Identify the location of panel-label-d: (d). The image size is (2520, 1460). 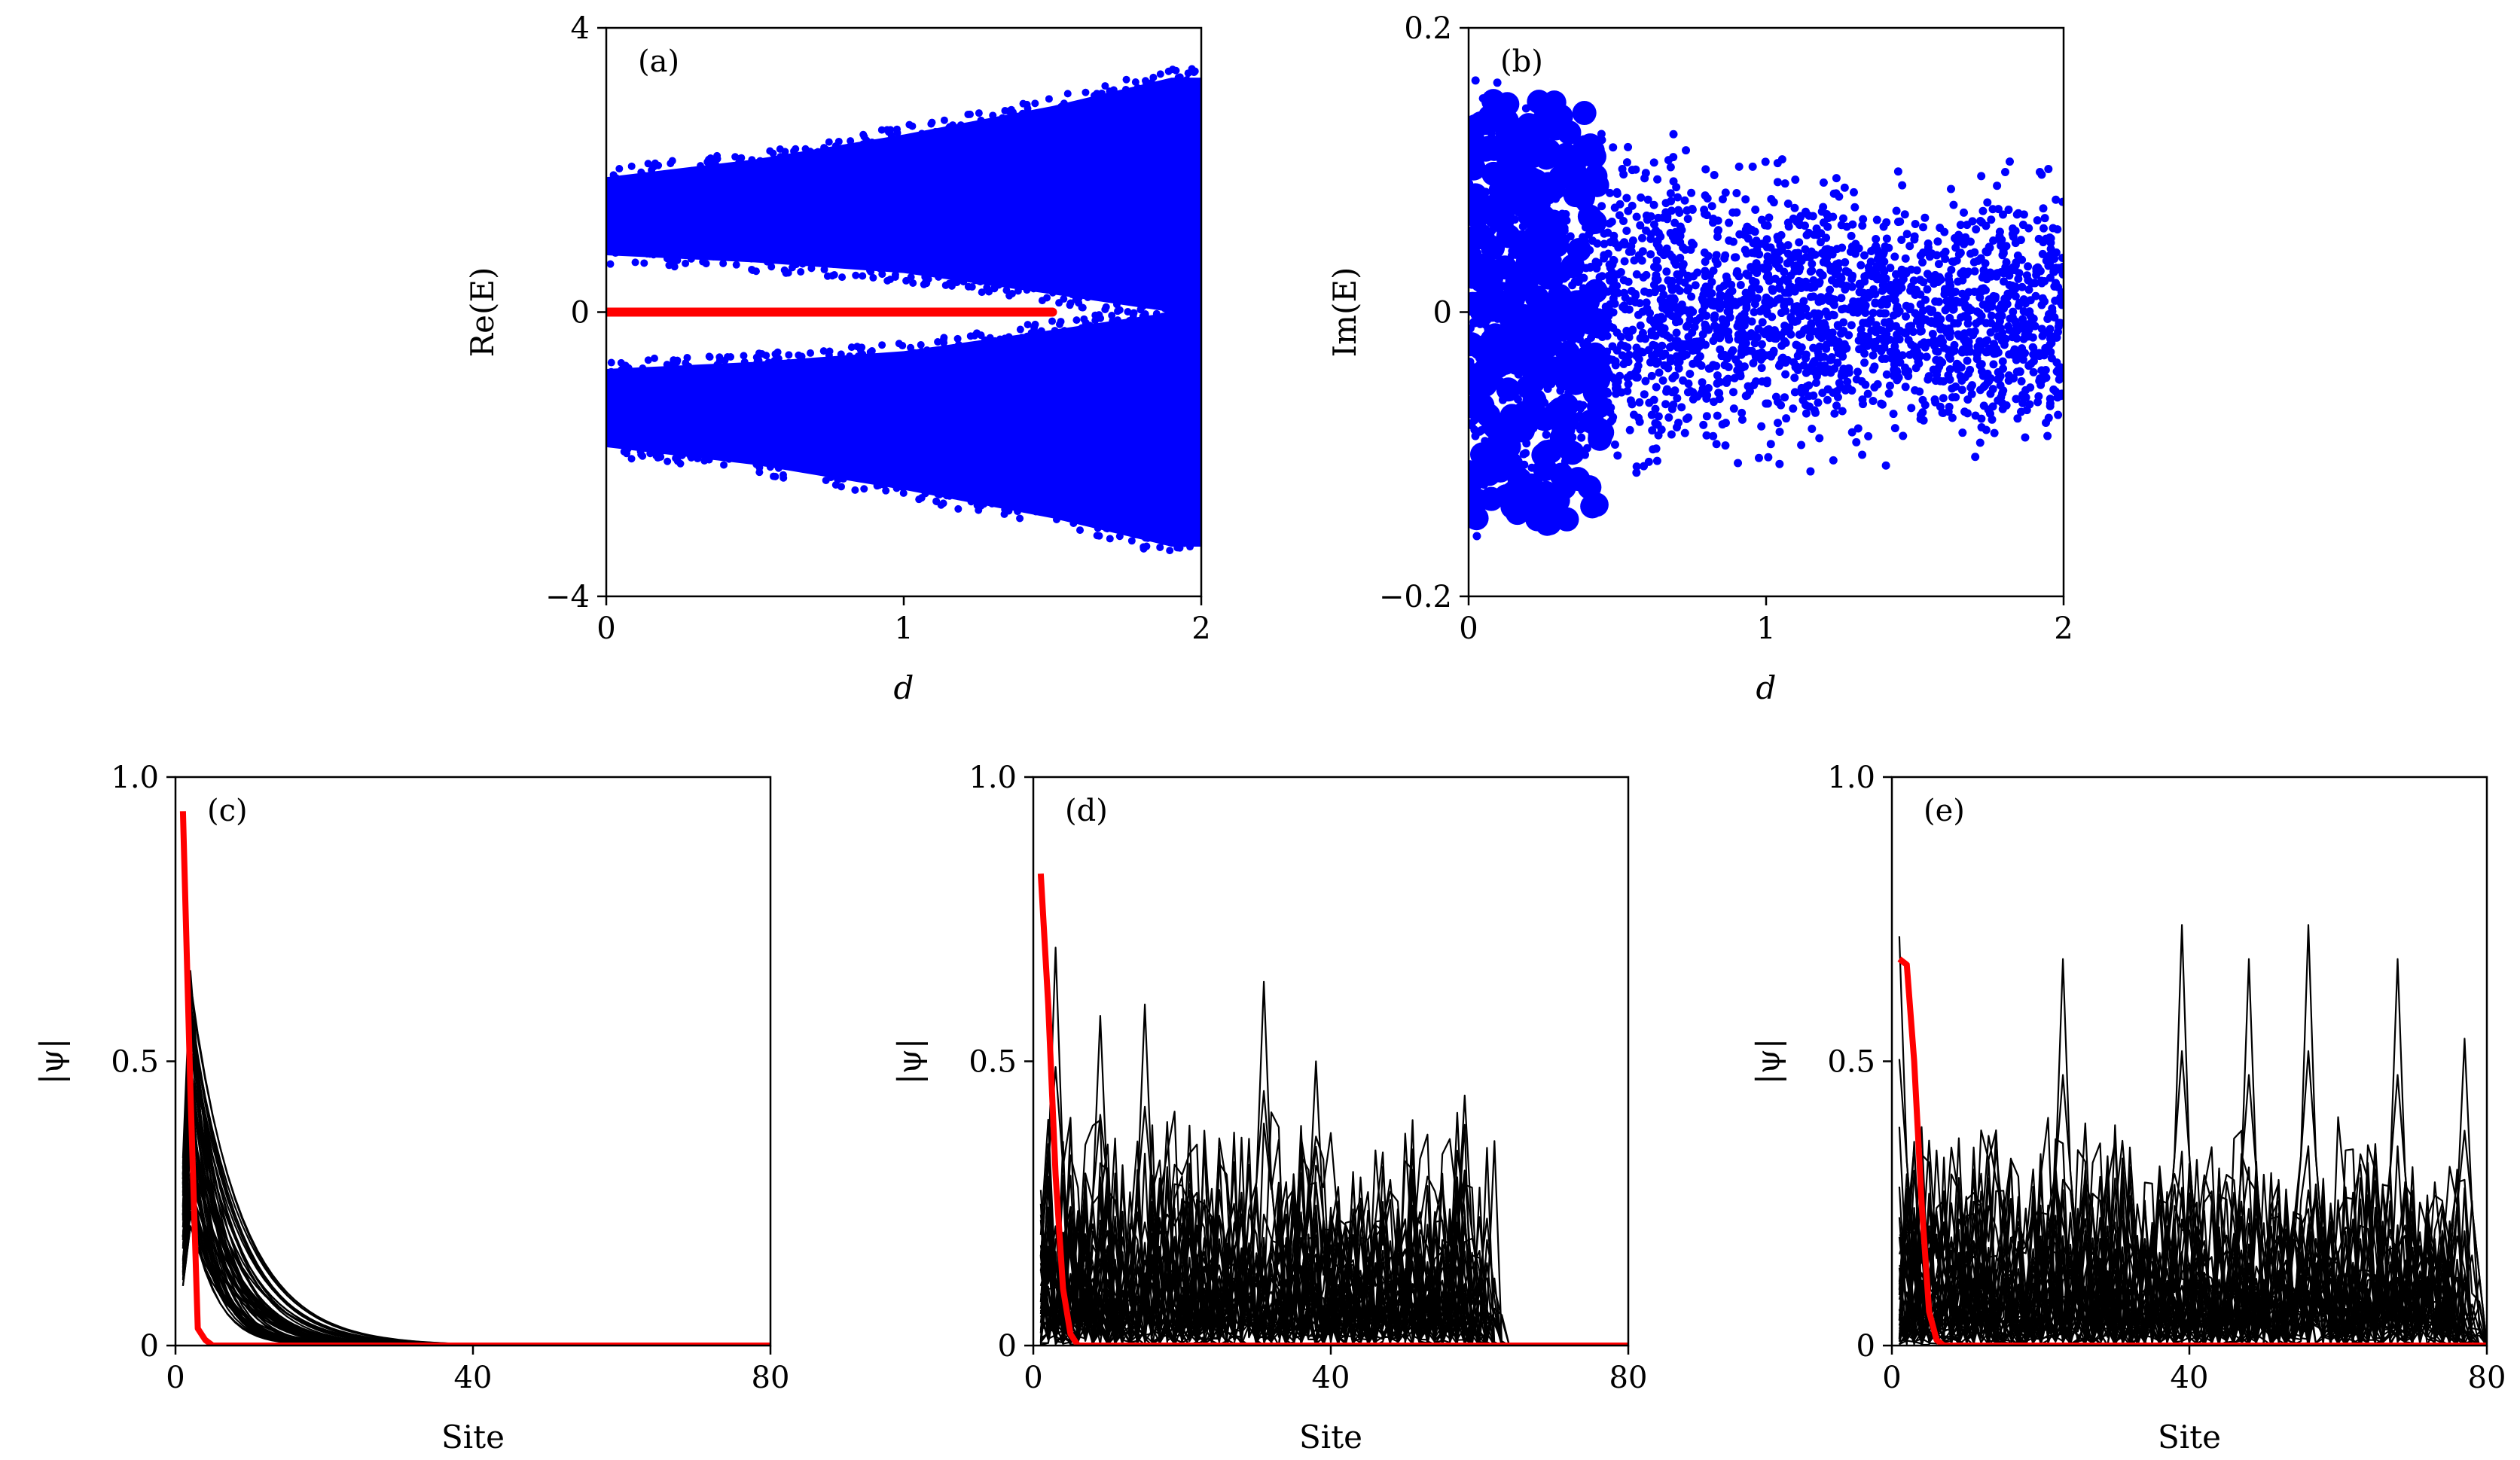
(1086, 811).